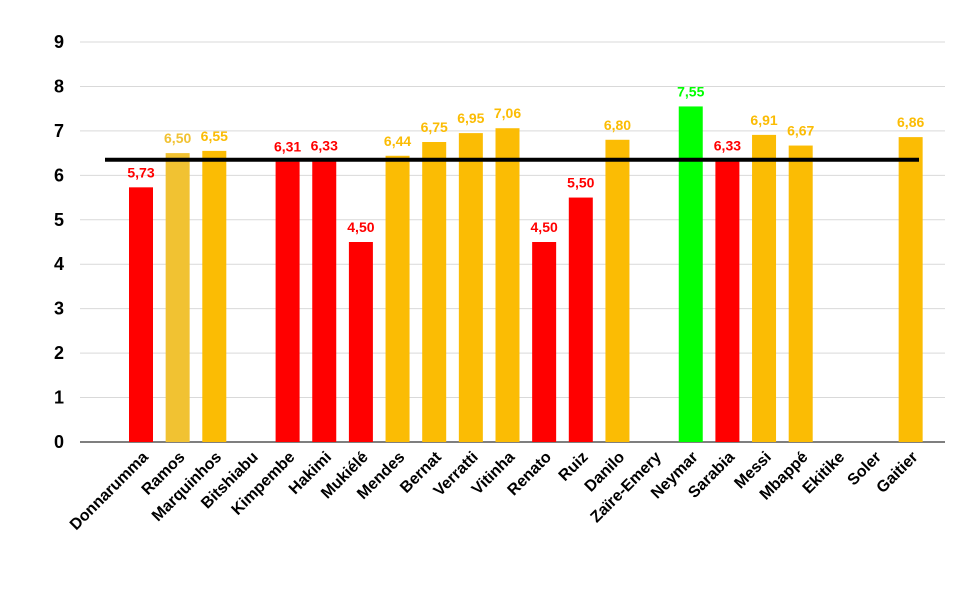 This screenshot has width=974, height=605. Describe the element at coordinates (898, 473) in the screenshot. I see `x-category-label: Gaitier` at that location.